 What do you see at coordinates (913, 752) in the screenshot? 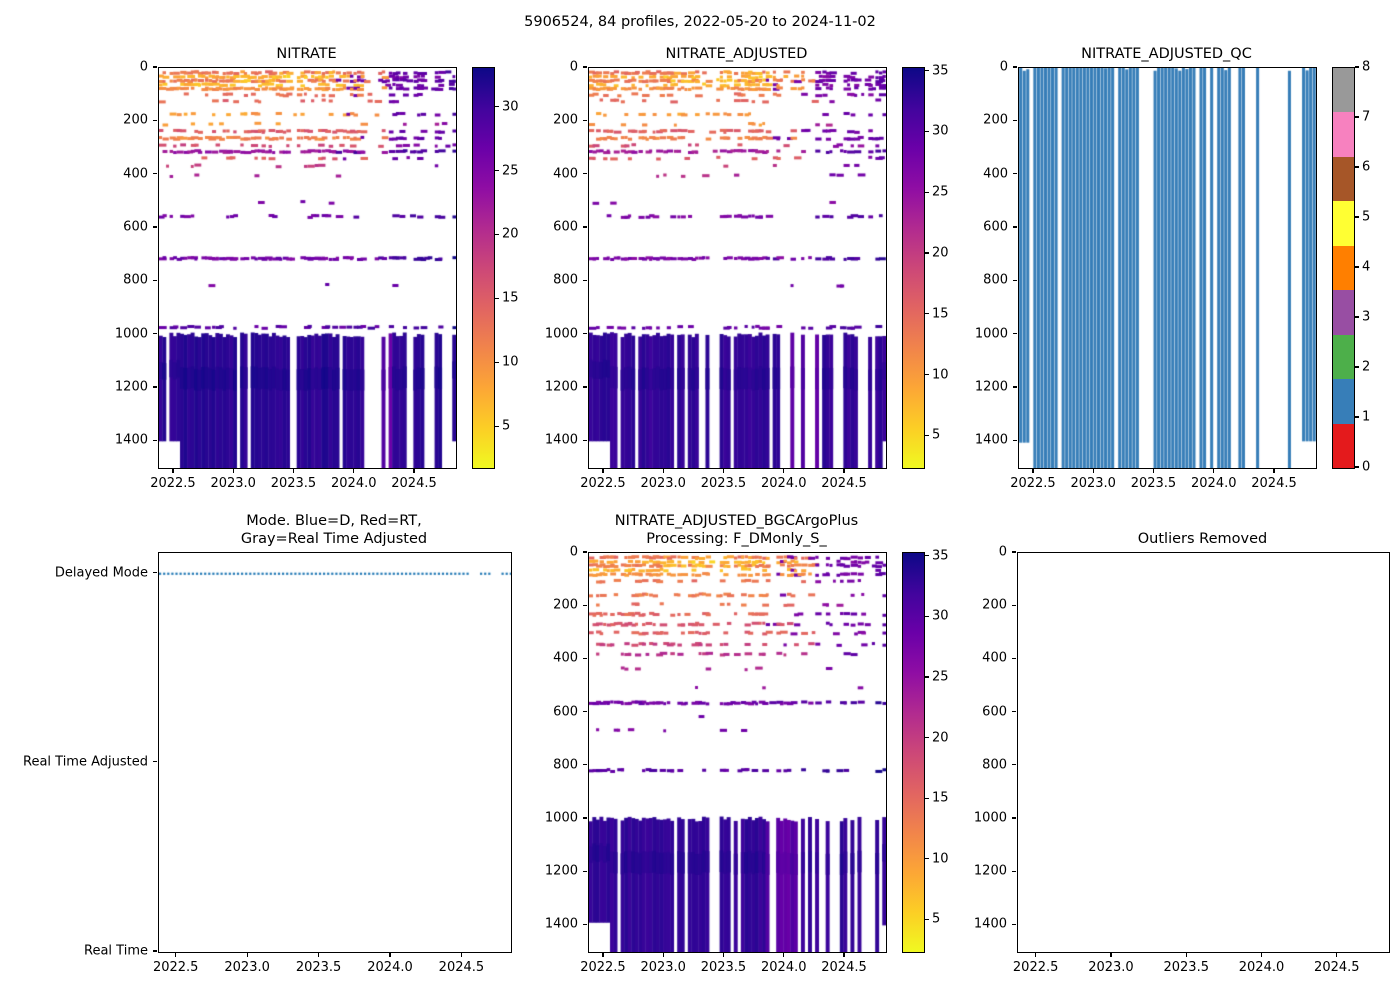
I see `colorbar-bgc` at bounding box center [913, 752].